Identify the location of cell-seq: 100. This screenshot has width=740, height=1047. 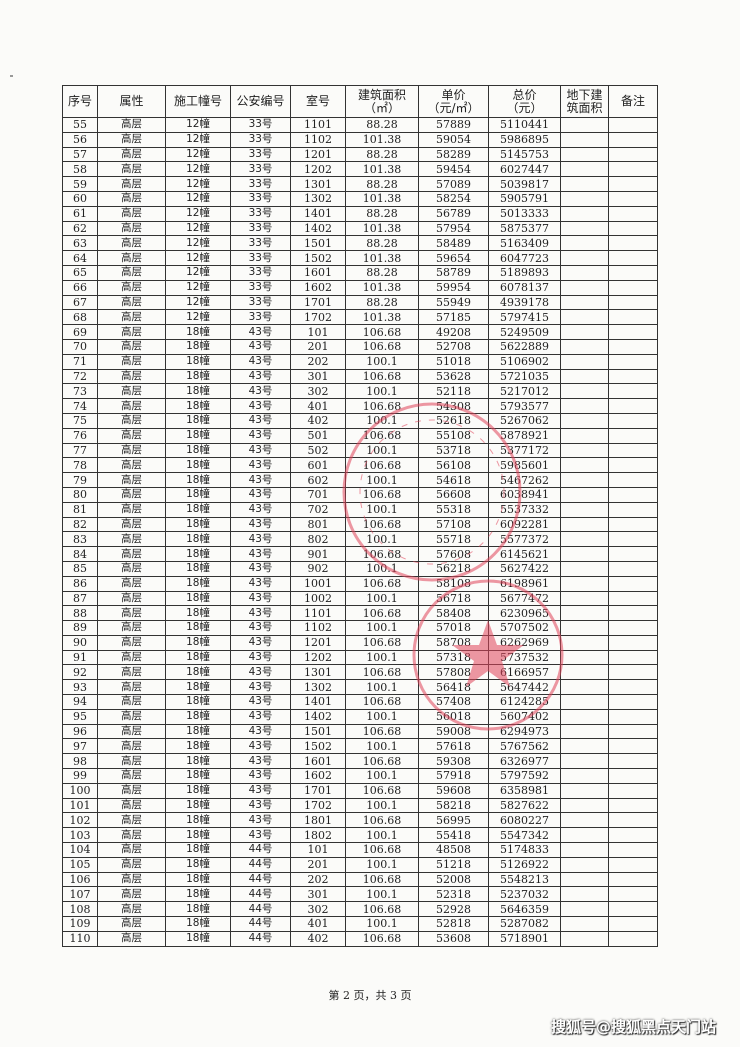
(80, 790).